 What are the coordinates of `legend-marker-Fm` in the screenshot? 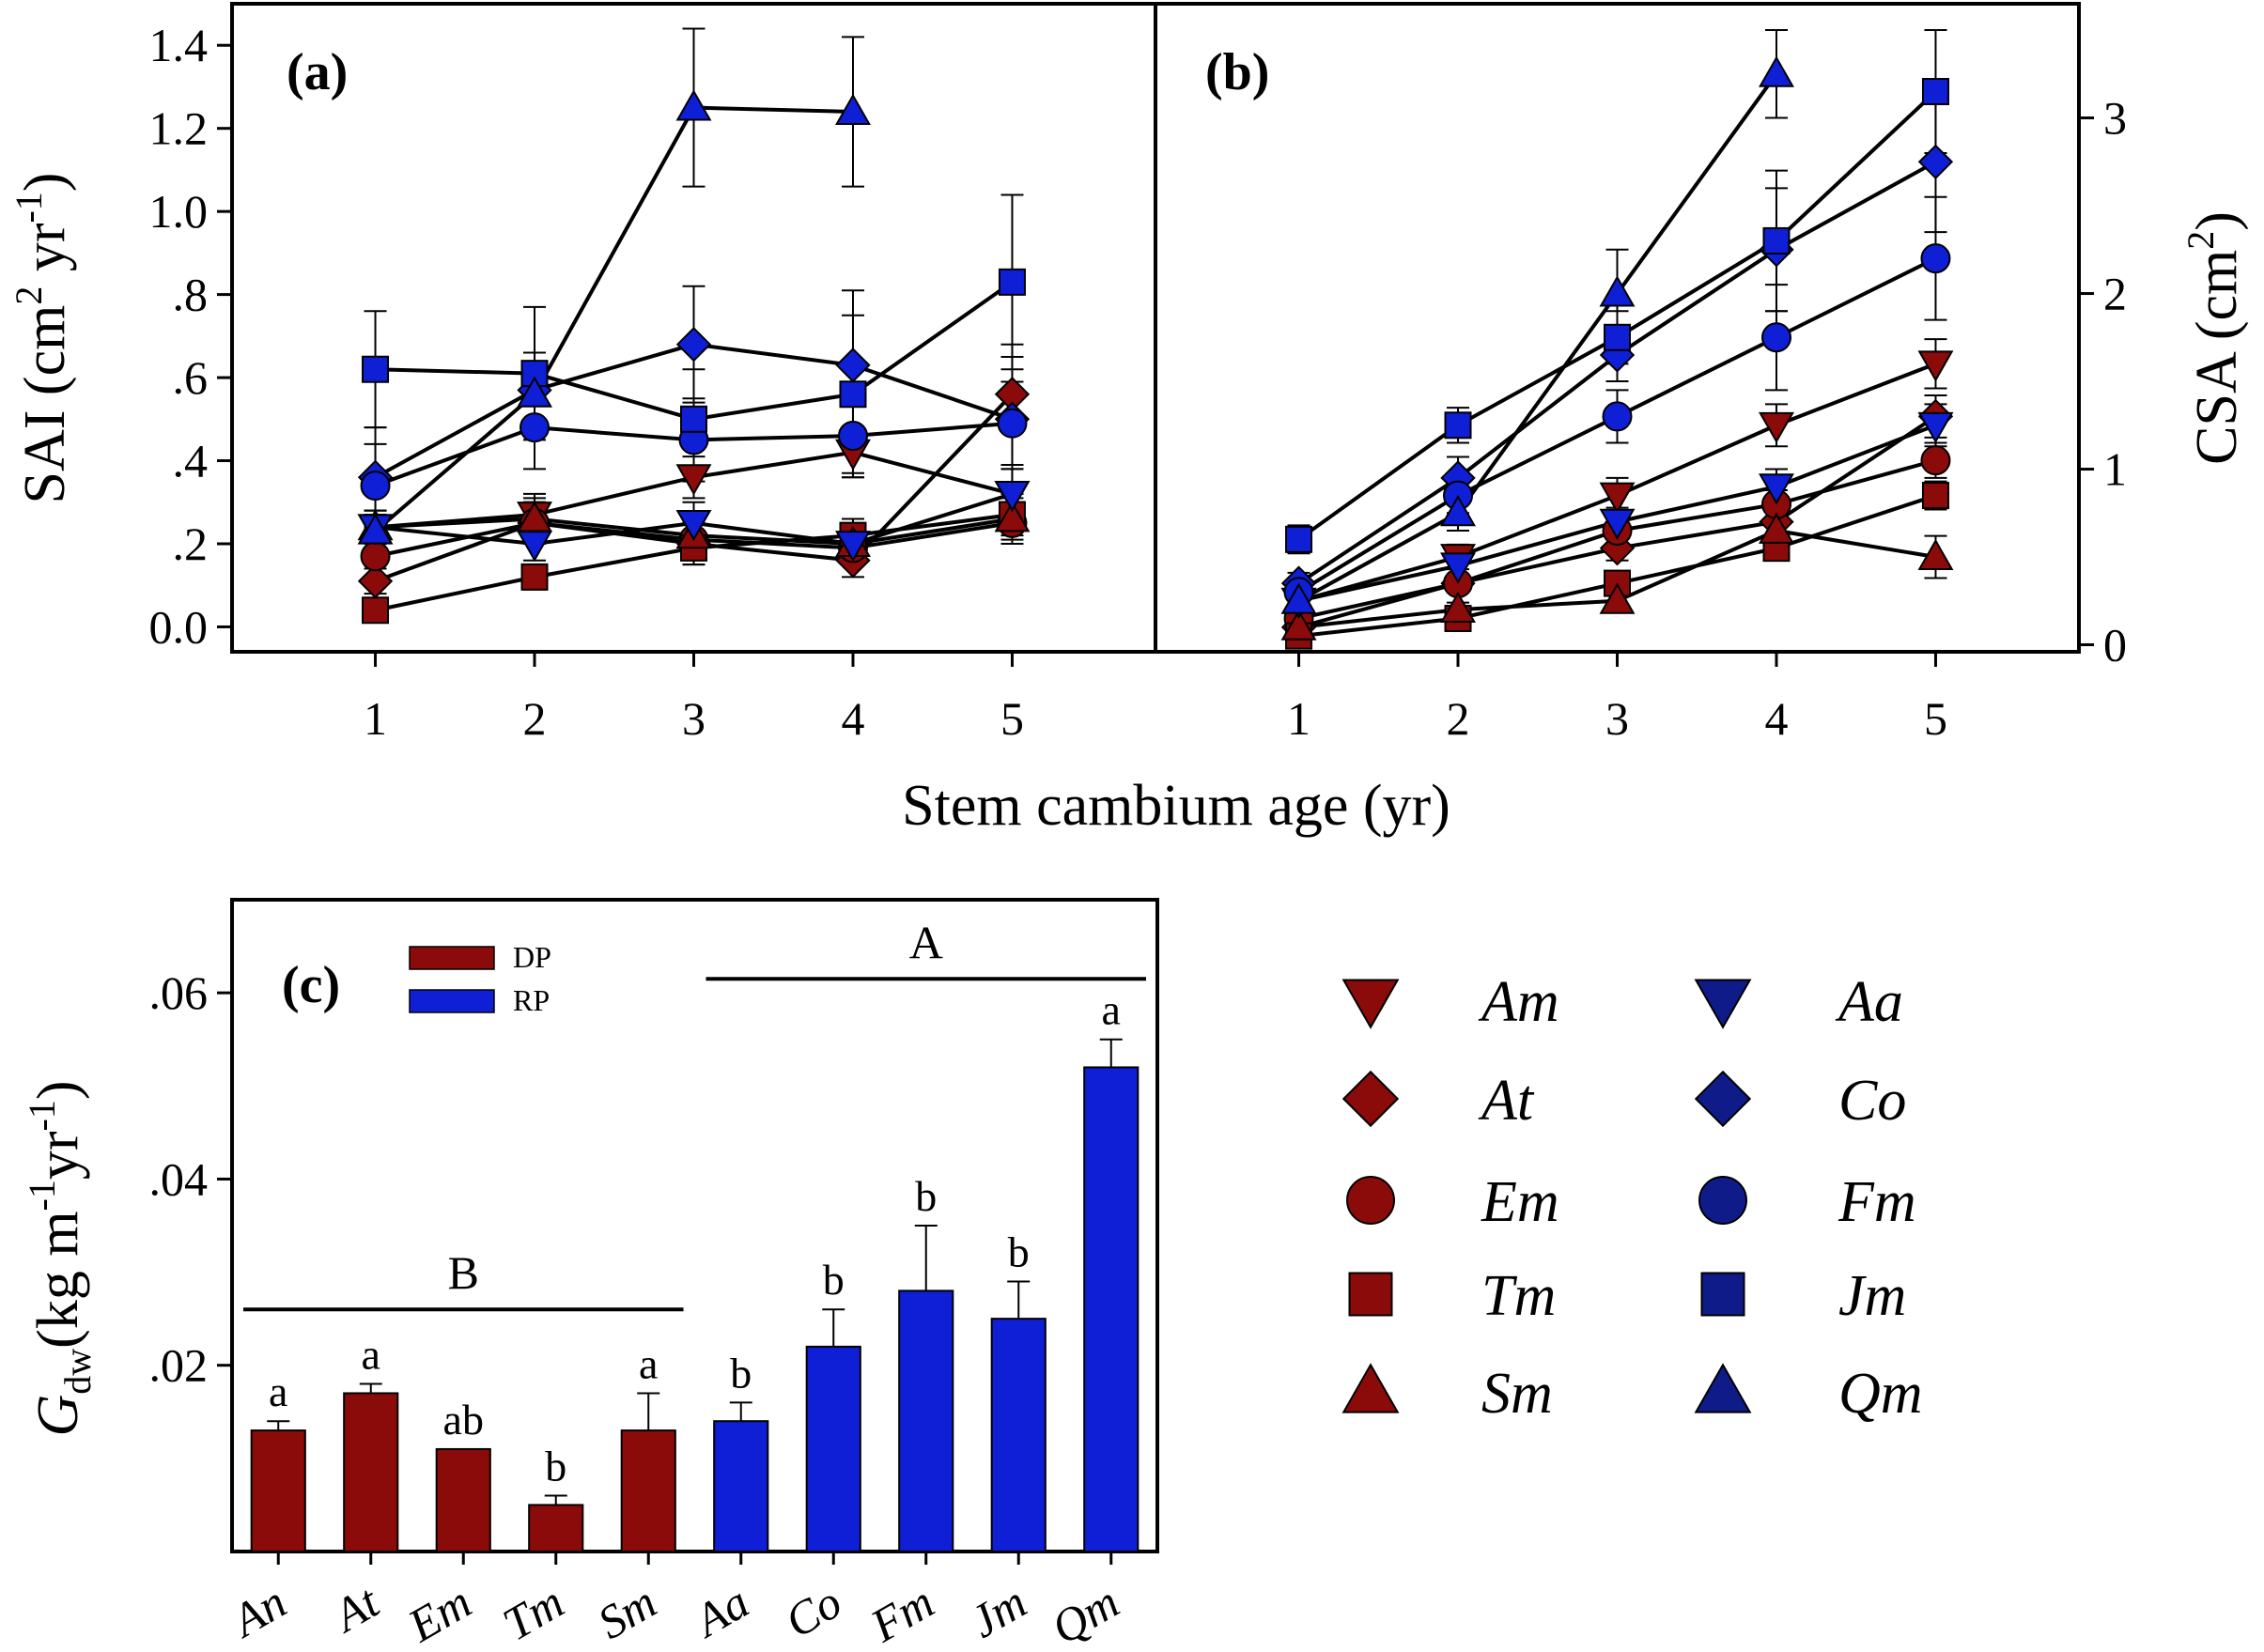 It's located at (1722, 1200).